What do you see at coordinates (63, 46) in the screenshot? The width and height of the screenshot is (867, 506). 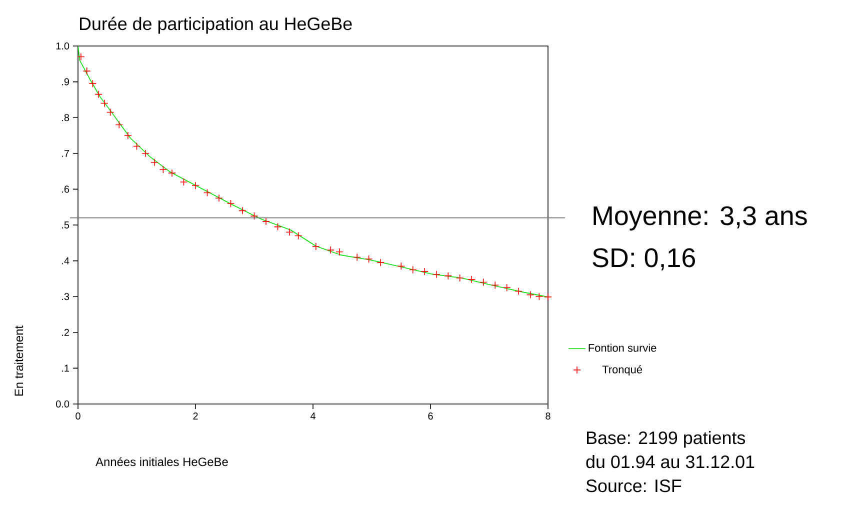 I see `y-tick-label: 1.0` at bounding box center [63, 46].